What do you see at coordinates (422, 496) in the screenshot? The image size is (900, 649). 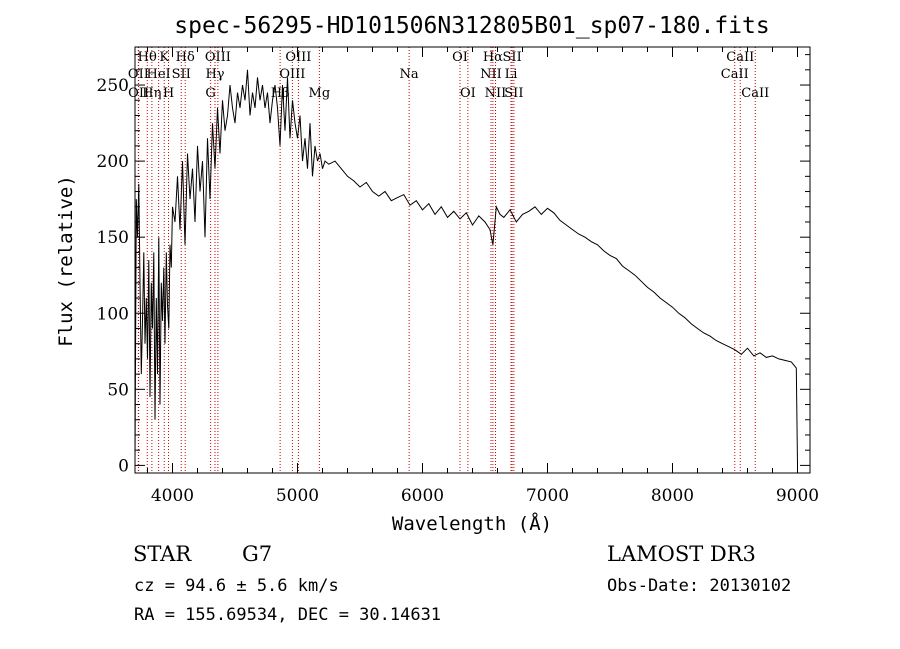 I see `x-tick-label: 6000` at bounding box center [422, 496].